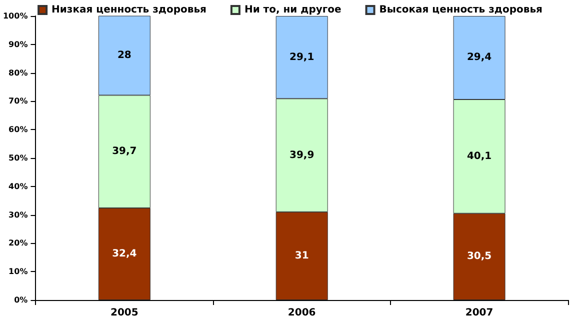  What do you see at coordinates (21, 300) in the screenshot?
I see `y-tick-label: 0%` at bounding box center [21, 300].